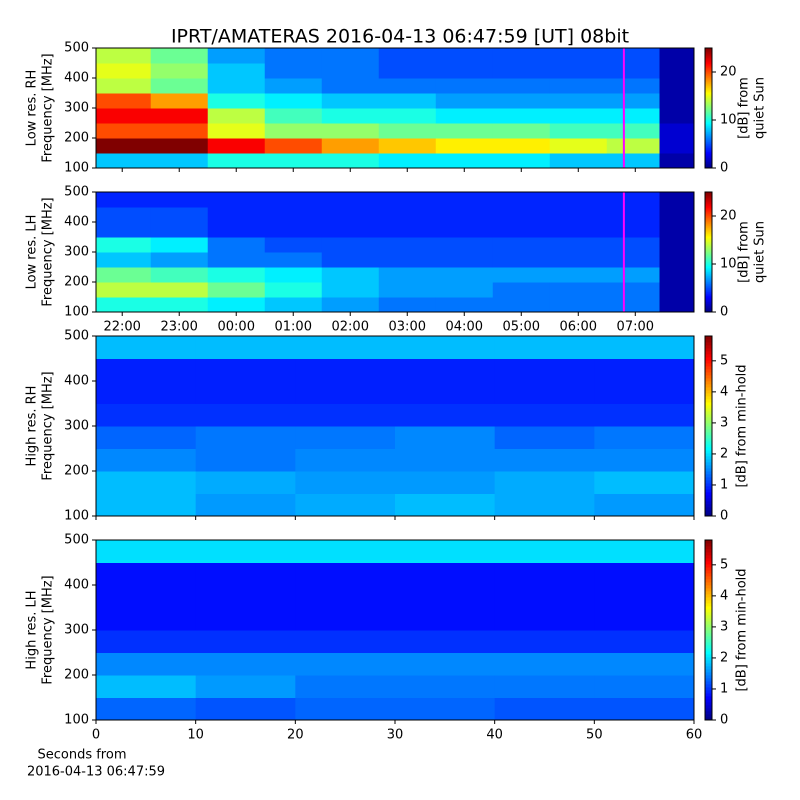 The image size is (800, 800). What do you see at coordinates (48, 629) in the screenshot?
I see `y-axis-label: Frequency [MHz]` at bounding box center [48, 629].